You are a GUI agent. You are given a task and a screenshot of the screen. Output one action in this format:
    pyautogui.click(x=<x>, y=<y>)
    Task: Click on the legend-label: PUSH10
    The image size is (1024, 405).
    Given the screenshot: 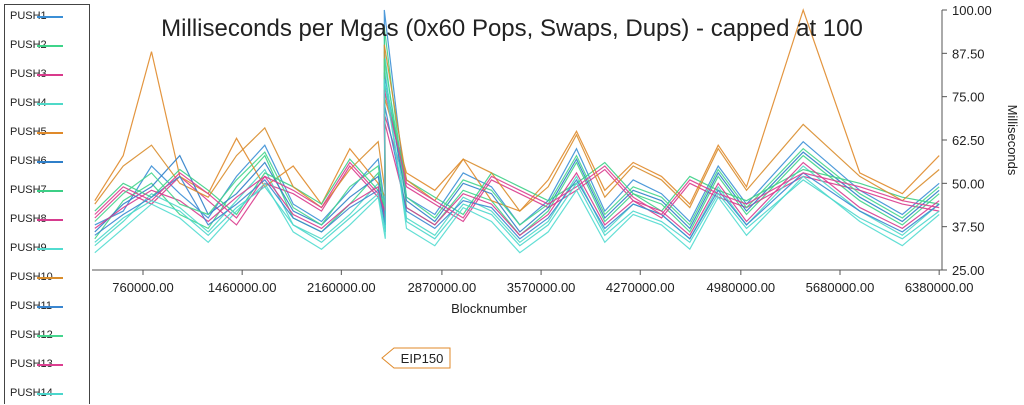 What is the action you would take?
    pyautogui.click(x=31, y=277)
    